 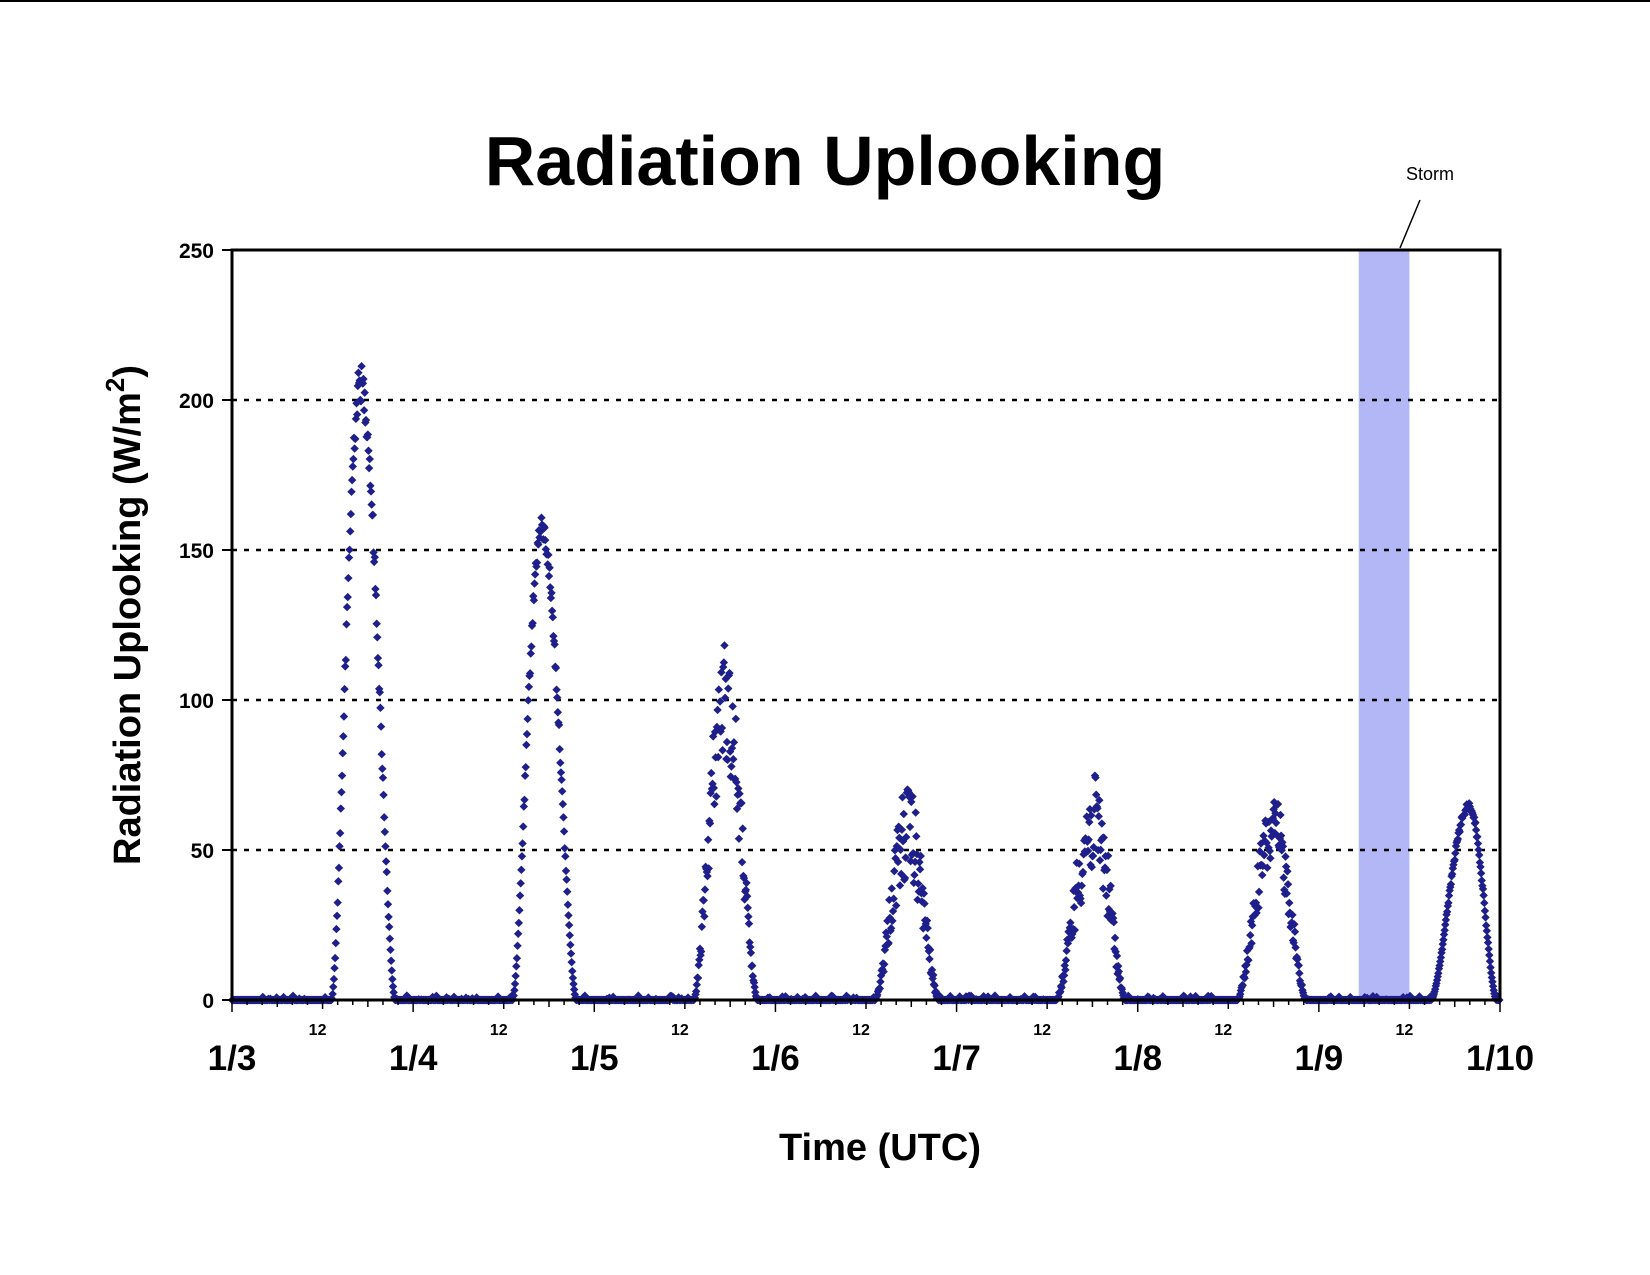 What do you see at coordinates (202, 851) in the screenshot?
I see `y-tick-label: 50` at bounding box center [202, 851].